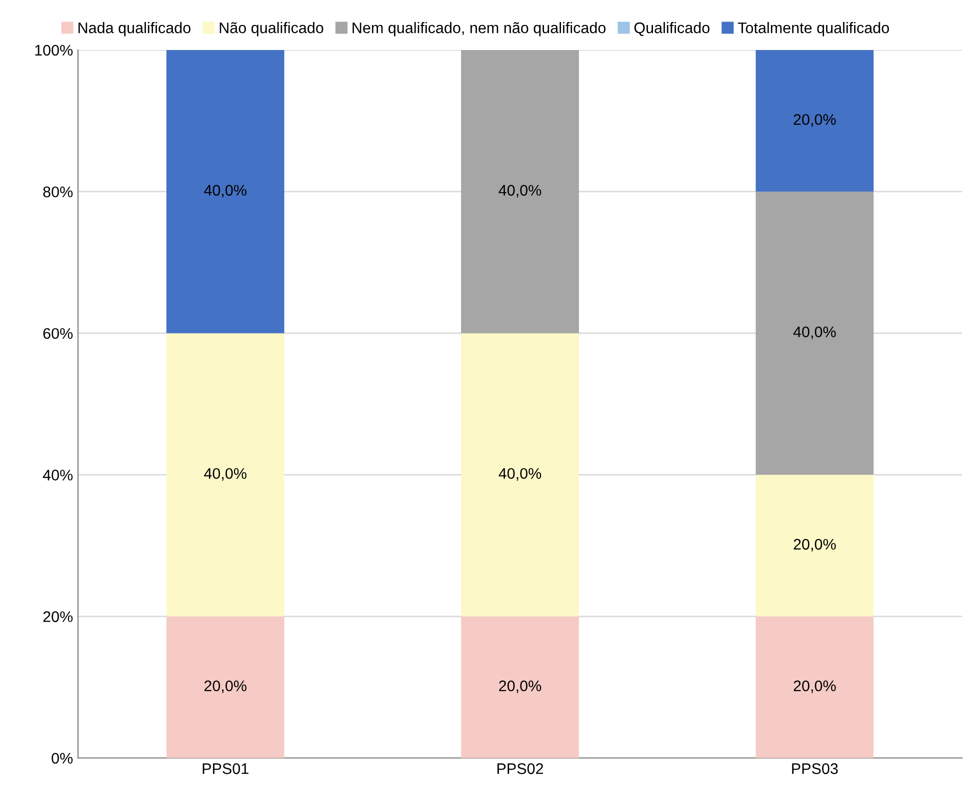  I want to click on y-tick-label: 40%, so click(57, 475).